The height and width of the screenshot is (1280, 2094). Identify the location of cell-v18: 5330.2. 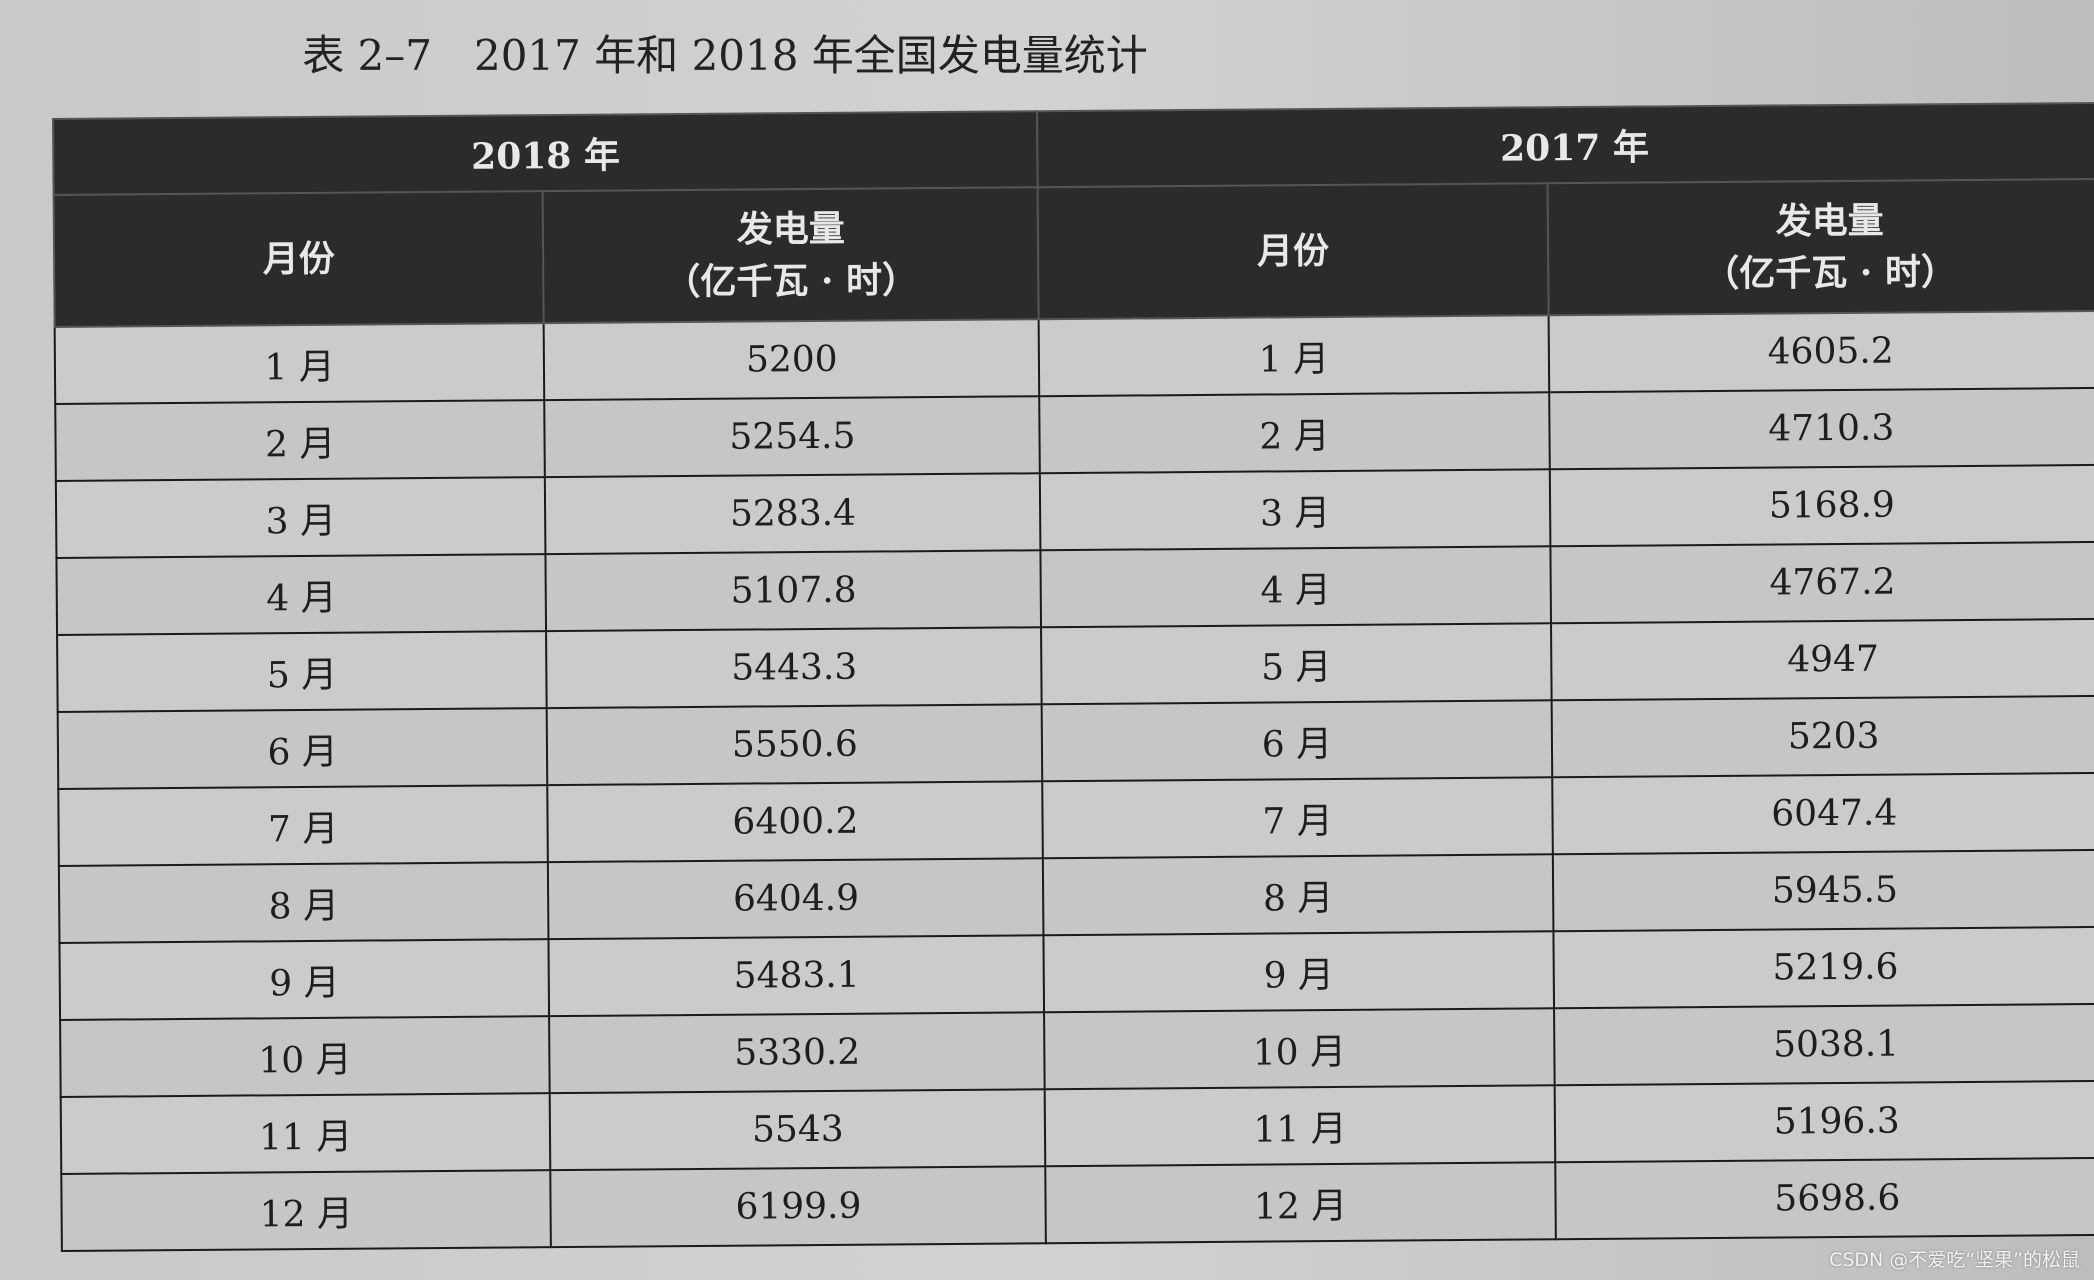
(797, 1053).